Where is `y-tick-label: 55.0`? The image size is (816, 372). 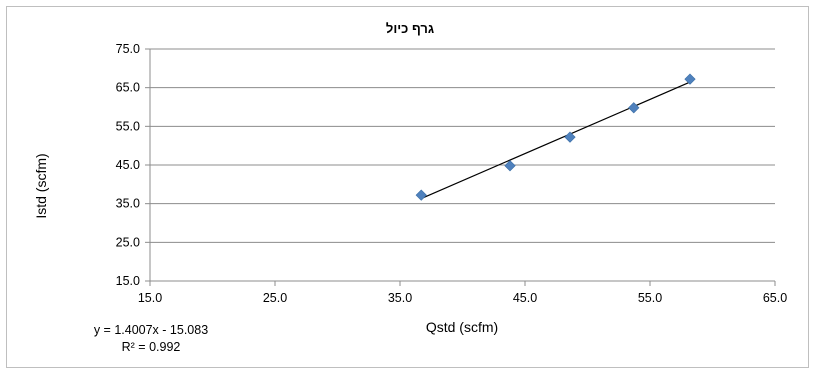
y-tick-label: 55.0 is located at coordinates (128, 126).